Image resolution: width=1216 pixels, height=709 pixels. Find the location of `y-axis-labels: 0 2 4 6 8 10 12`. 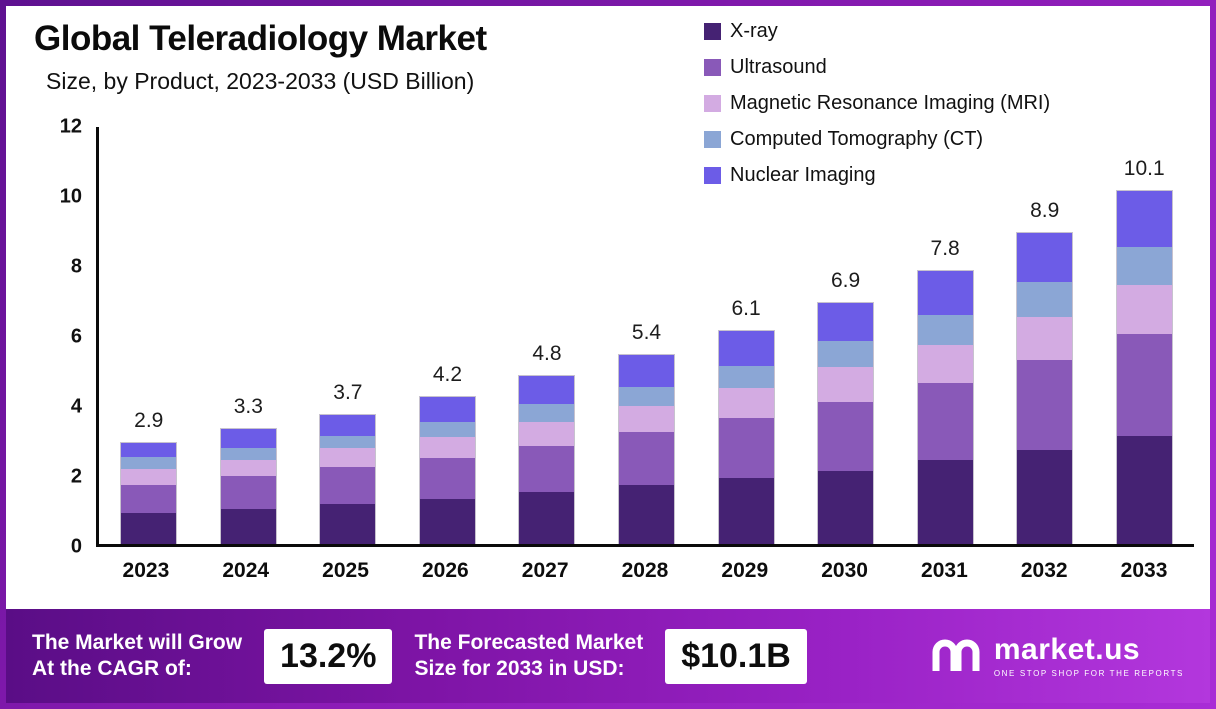

y-axis-labels: 0 2 4 6 8 10 12 is located at coordinates (51, 337).